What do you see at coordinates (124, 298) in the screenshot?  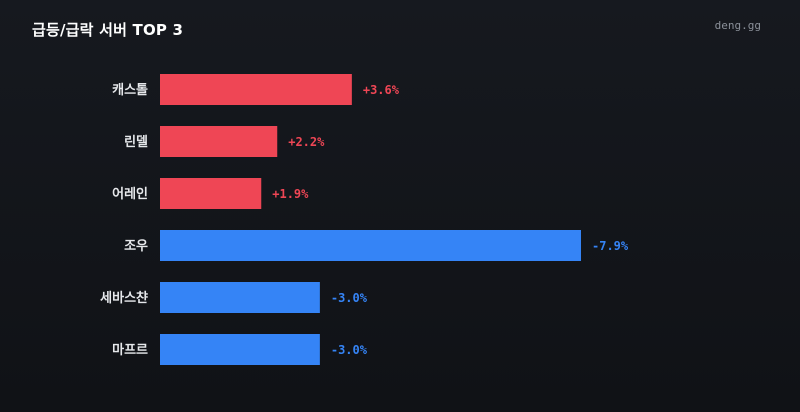 I see `category-label: 세바스챤` at bounding box center [124, 298].